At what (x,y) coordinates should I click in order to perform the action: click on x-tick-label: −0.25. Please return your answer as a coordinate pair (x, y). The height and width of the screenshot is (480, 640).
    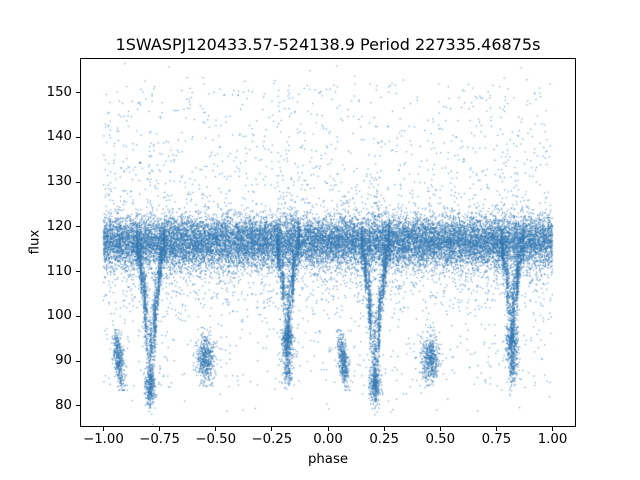
    Looking at the image, I should click on (272, 439).